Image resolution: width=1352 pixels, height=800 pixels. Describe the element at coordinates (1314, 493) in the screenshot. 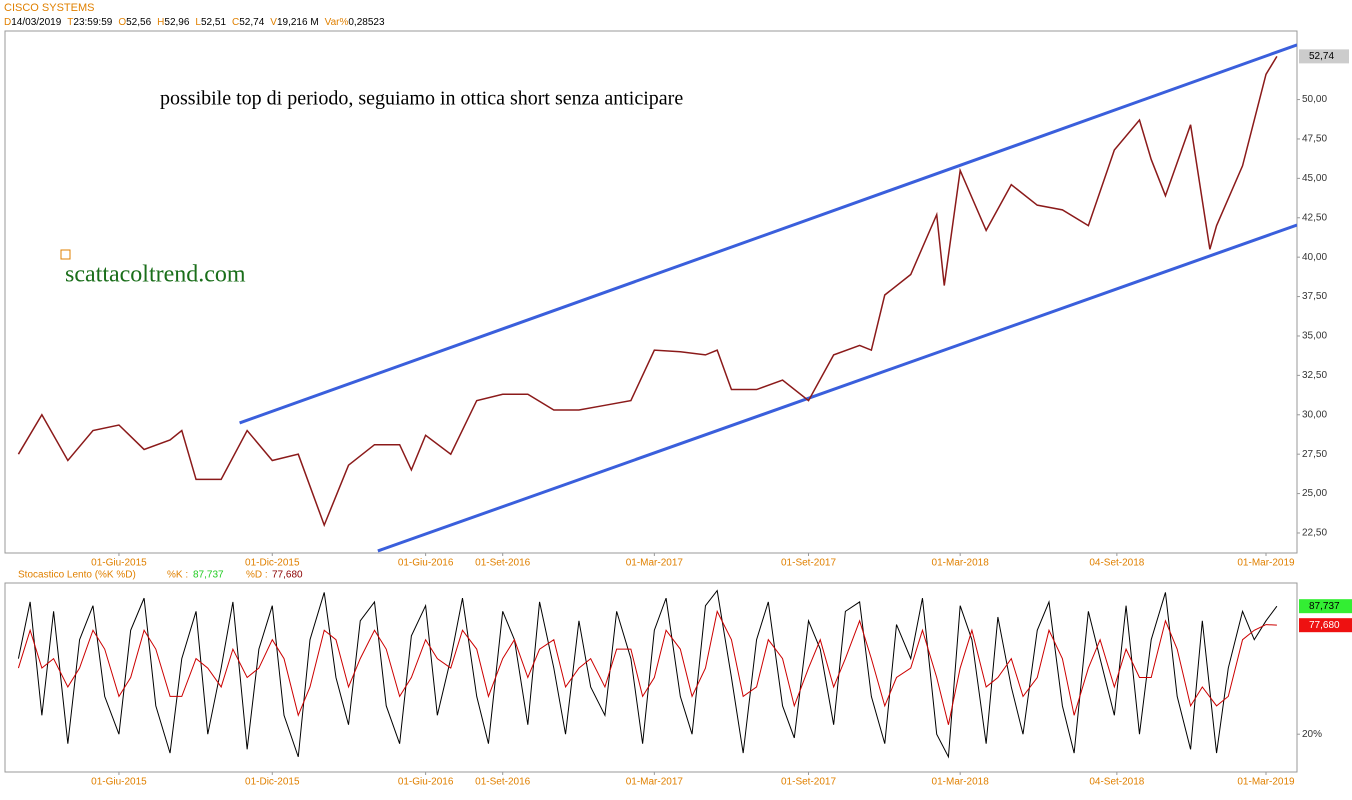

I see `y-tick-label: 25,00` at that location.